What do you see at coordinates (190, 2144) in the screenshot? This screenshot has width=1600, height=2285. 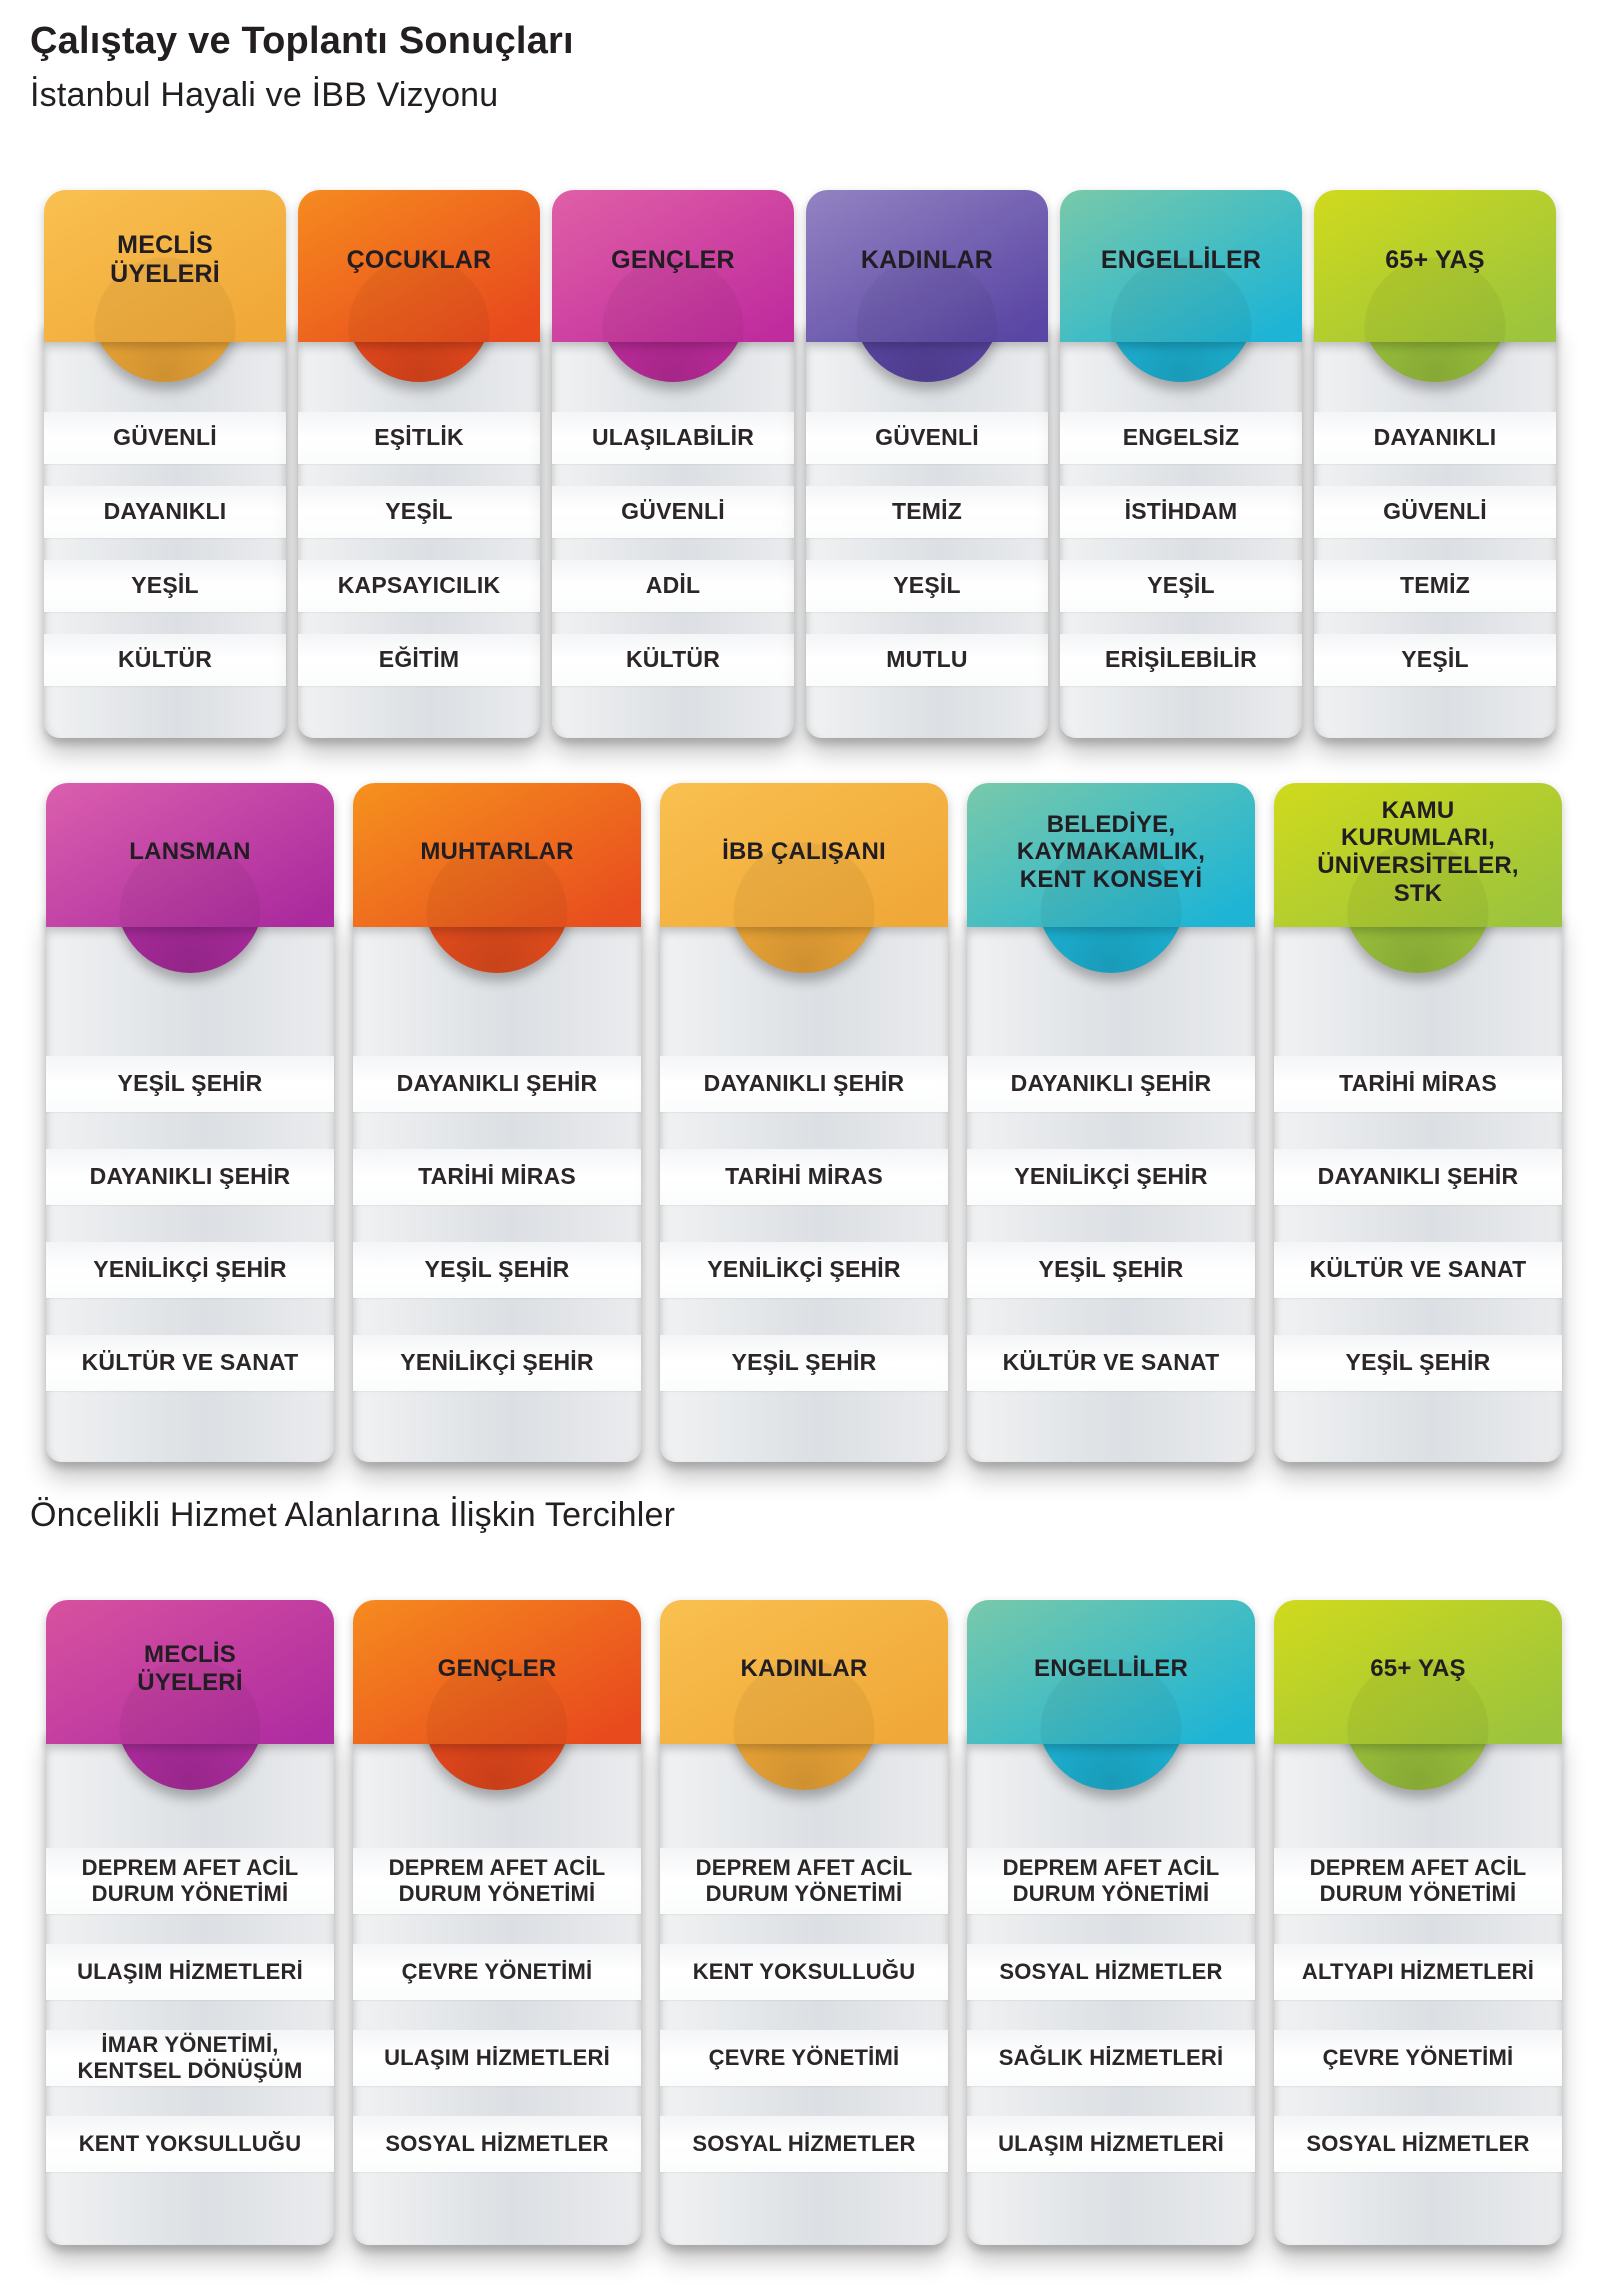 I see `item-row: KENT YOKSULLUĞU` at bounding box center [190, 2144].